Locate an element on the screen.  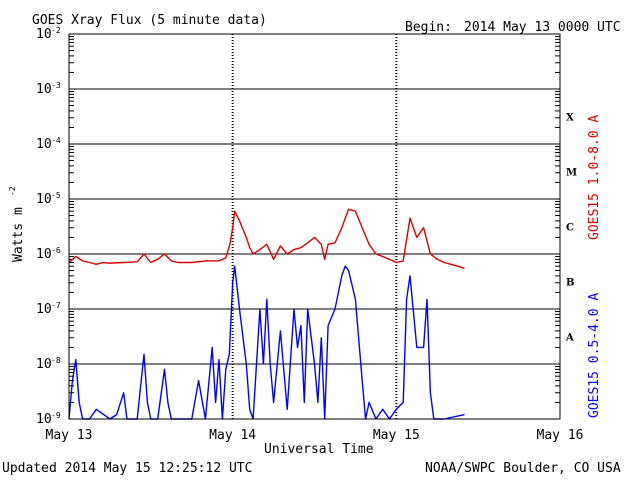
y-tick-exponent: -8 is located at coordinates (56, 360).